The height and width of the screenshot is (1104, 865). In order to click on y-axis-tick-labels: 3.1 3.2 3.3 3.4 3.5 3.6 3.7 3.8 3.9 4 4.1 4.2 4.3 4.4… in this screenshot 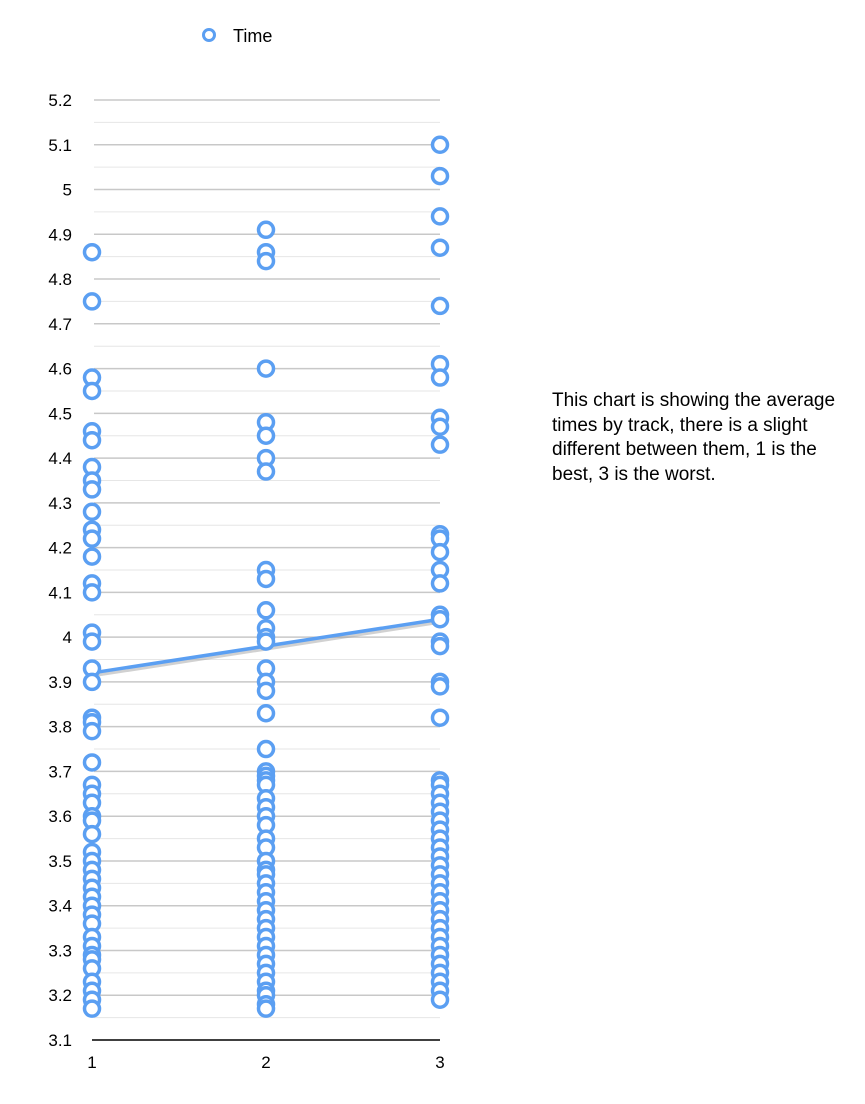, I will do `click(60, 570)`.